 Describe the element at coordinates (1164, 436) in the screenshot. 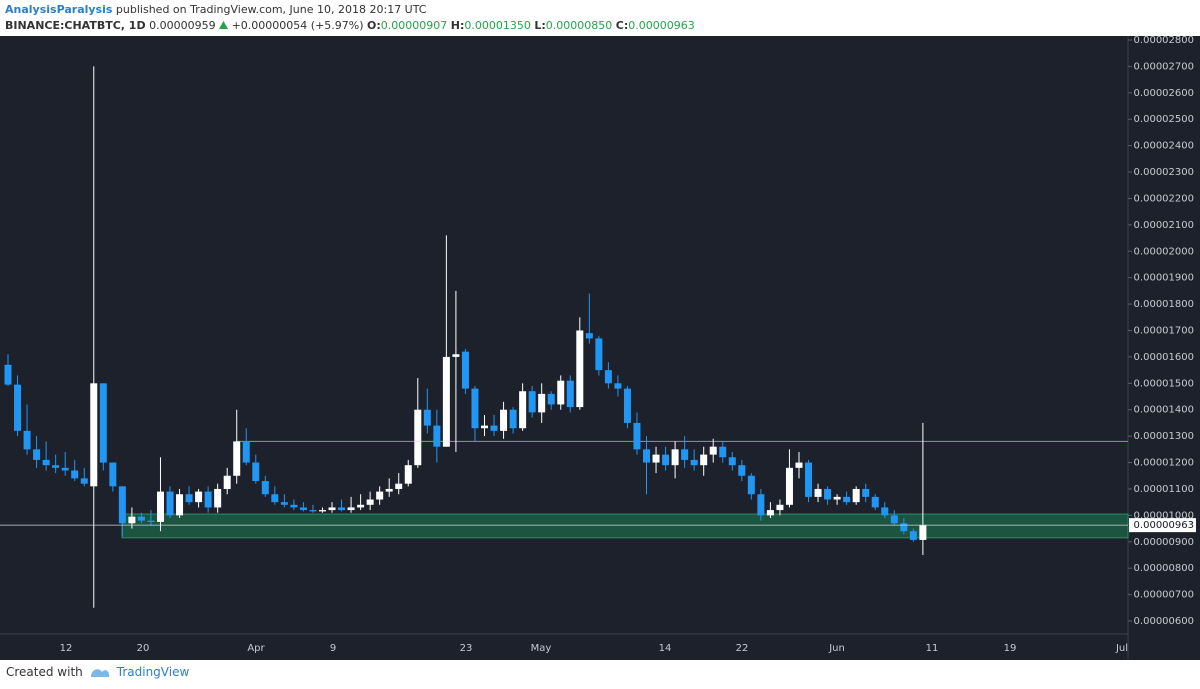

I see `y-tick-label: 0.00001300` at that location.